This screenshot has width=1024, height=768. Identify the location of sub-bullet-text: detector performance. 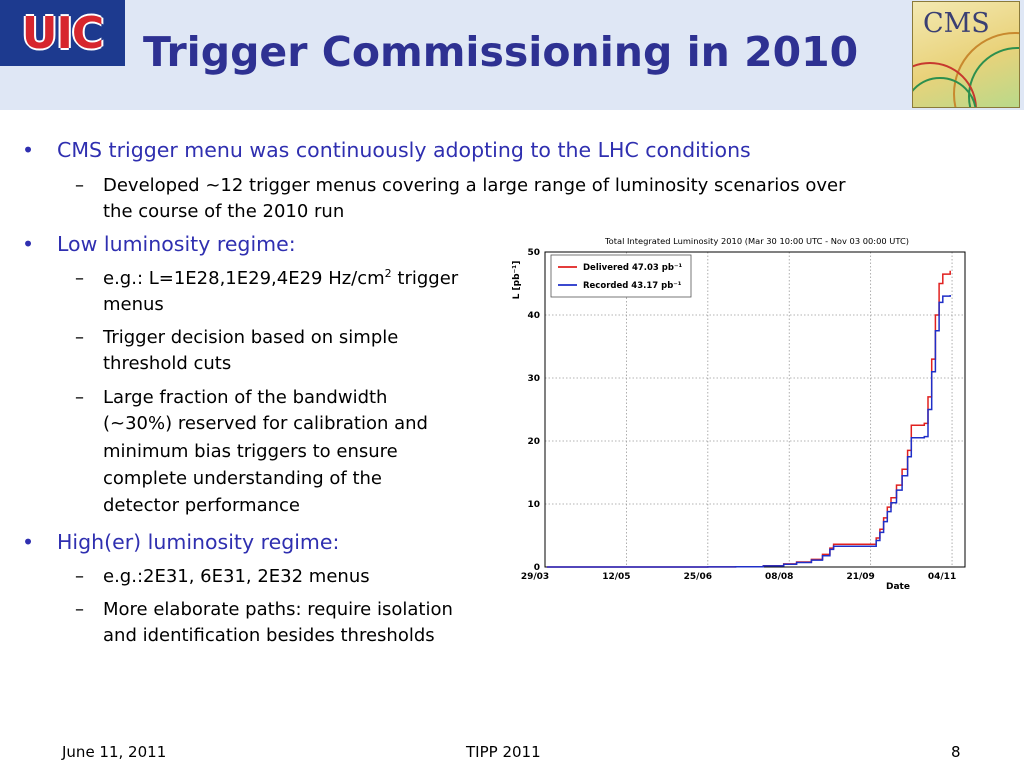
(201, 505).